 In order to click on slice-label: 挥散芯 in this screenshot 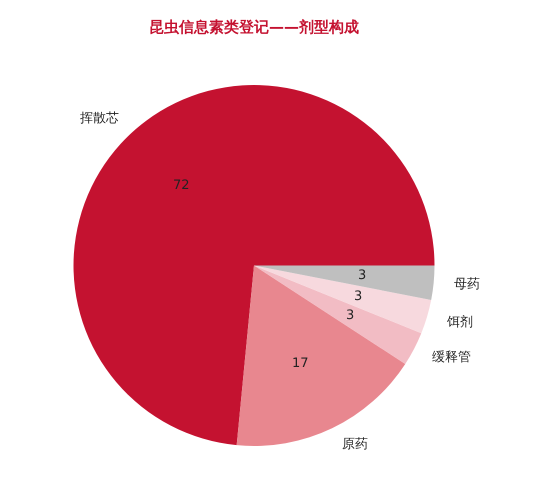, I will do `click(99, 118)`.